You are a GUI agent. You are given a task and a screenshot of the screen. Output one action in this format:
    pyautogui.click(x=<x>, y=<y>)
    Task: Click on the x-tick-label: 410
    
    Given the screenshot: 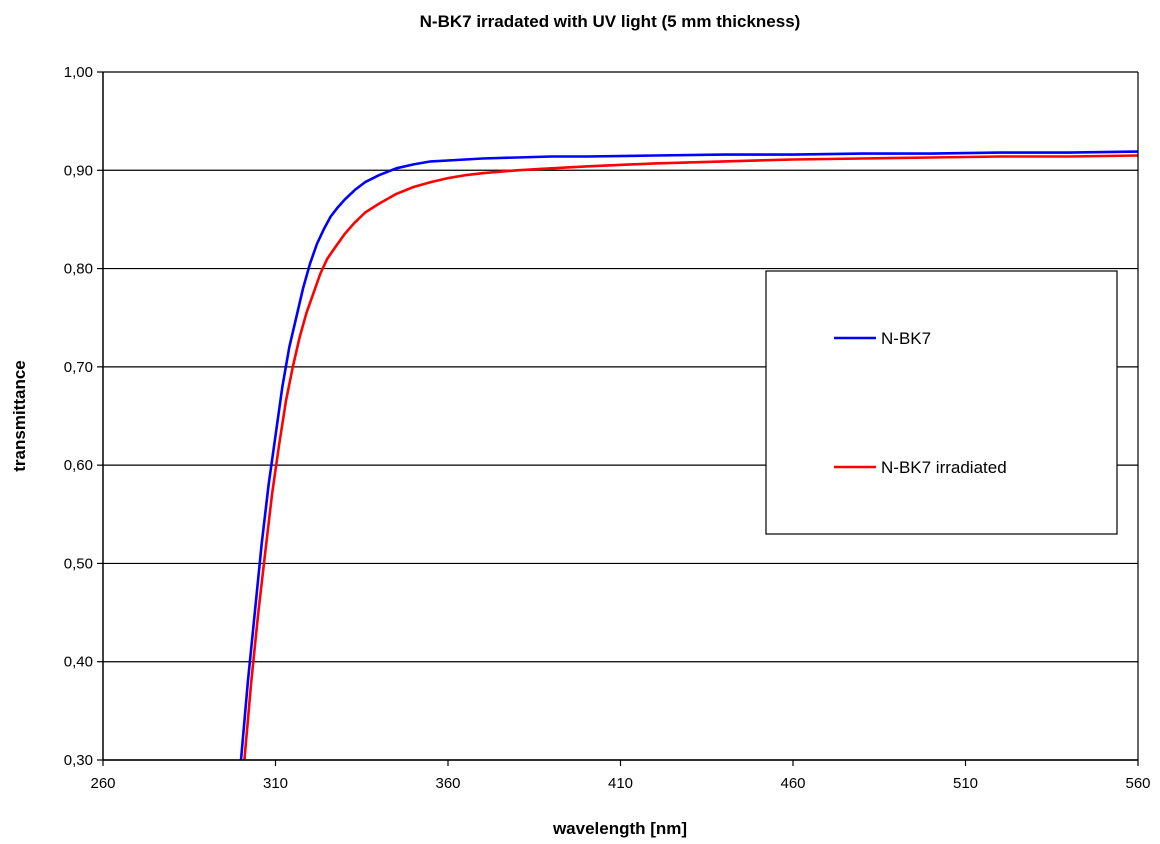 What is the action you would take?
    pyautogui.click(x=620, y=783)
    